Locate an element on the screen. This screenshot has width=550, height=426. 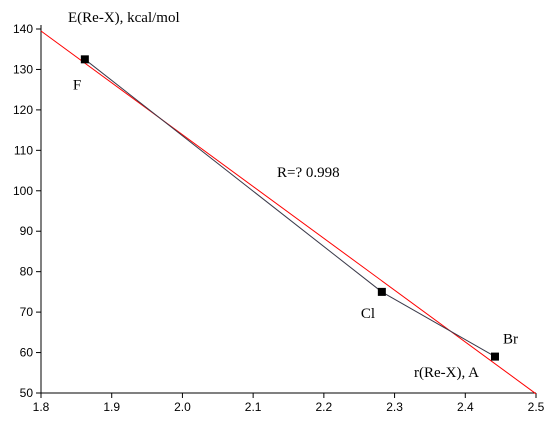
x-tick-label: 1.9 is located at coordinates (111, 407).